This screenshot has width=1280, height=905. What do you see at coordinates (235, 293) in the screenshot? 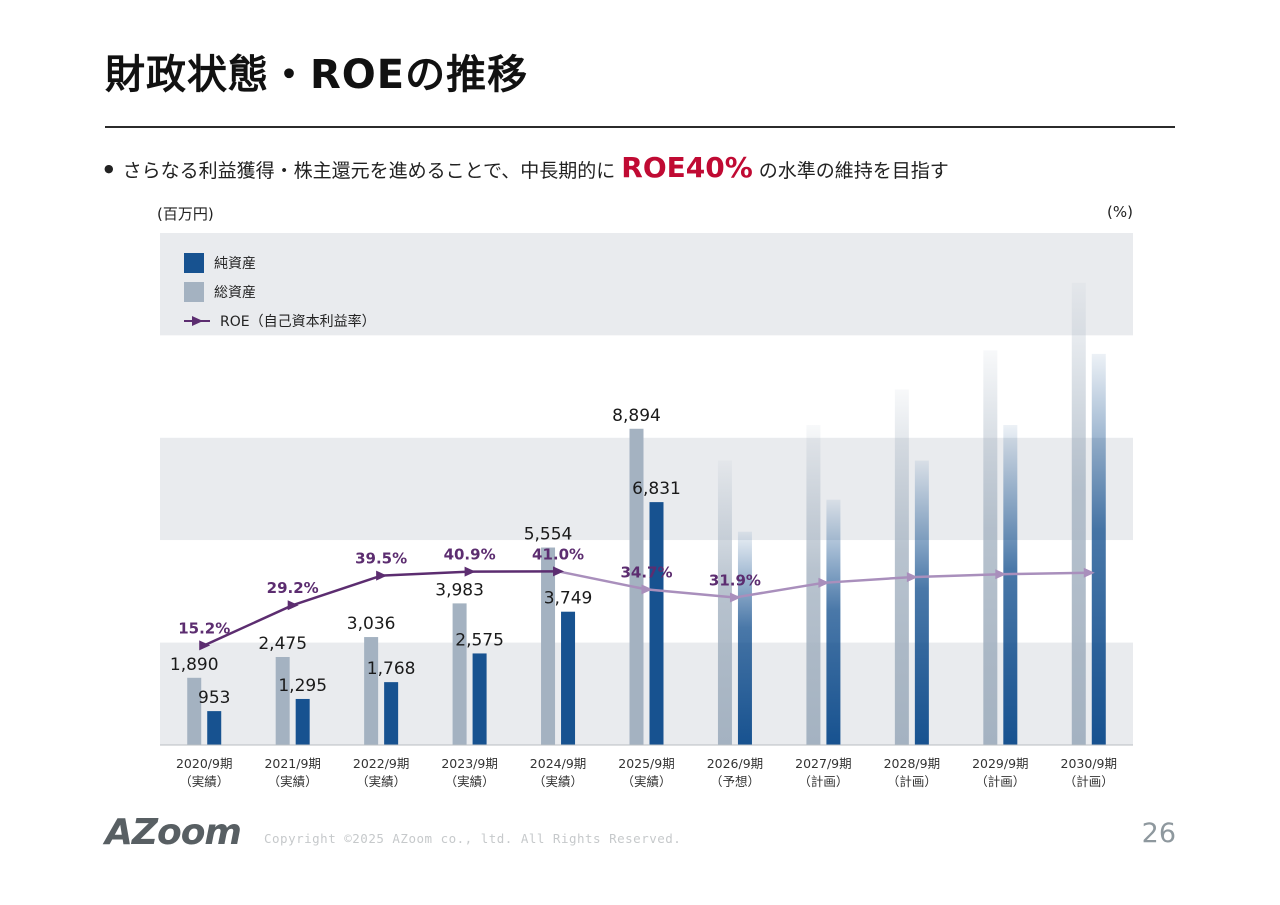
I see `legend-label-total-assets: 総資産` at bounding box center [235, 293].